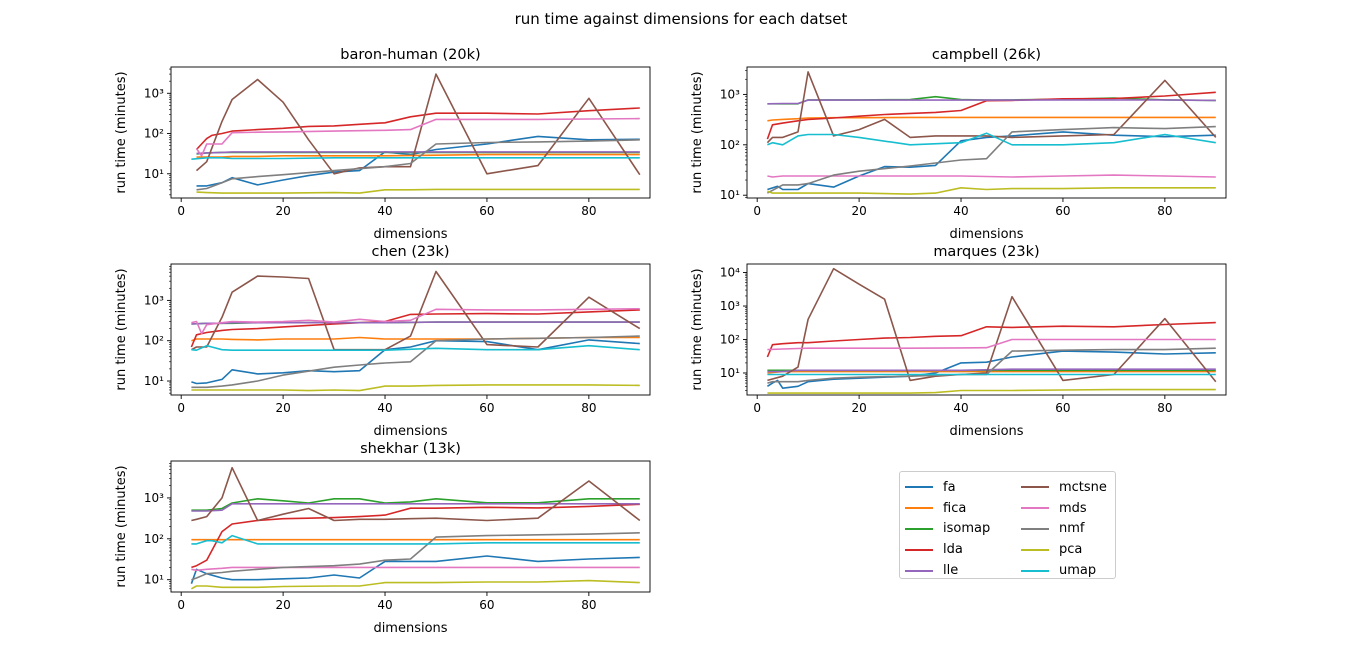 This screenshot has width=1362, height=659. I want to click on panel-title: chen (23k), so click(410, 252).